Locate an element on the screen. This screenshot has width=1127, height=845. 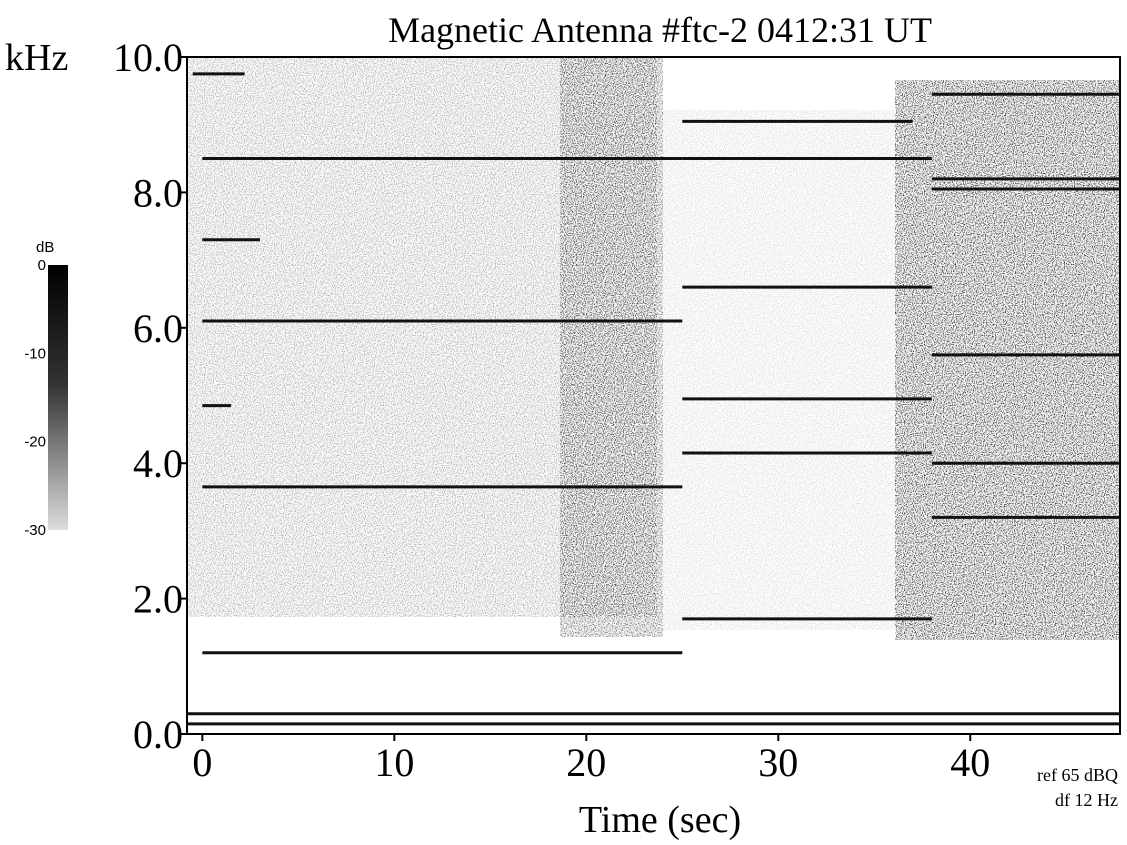
colorbar-label: dB is located at coordinates (45, 247).